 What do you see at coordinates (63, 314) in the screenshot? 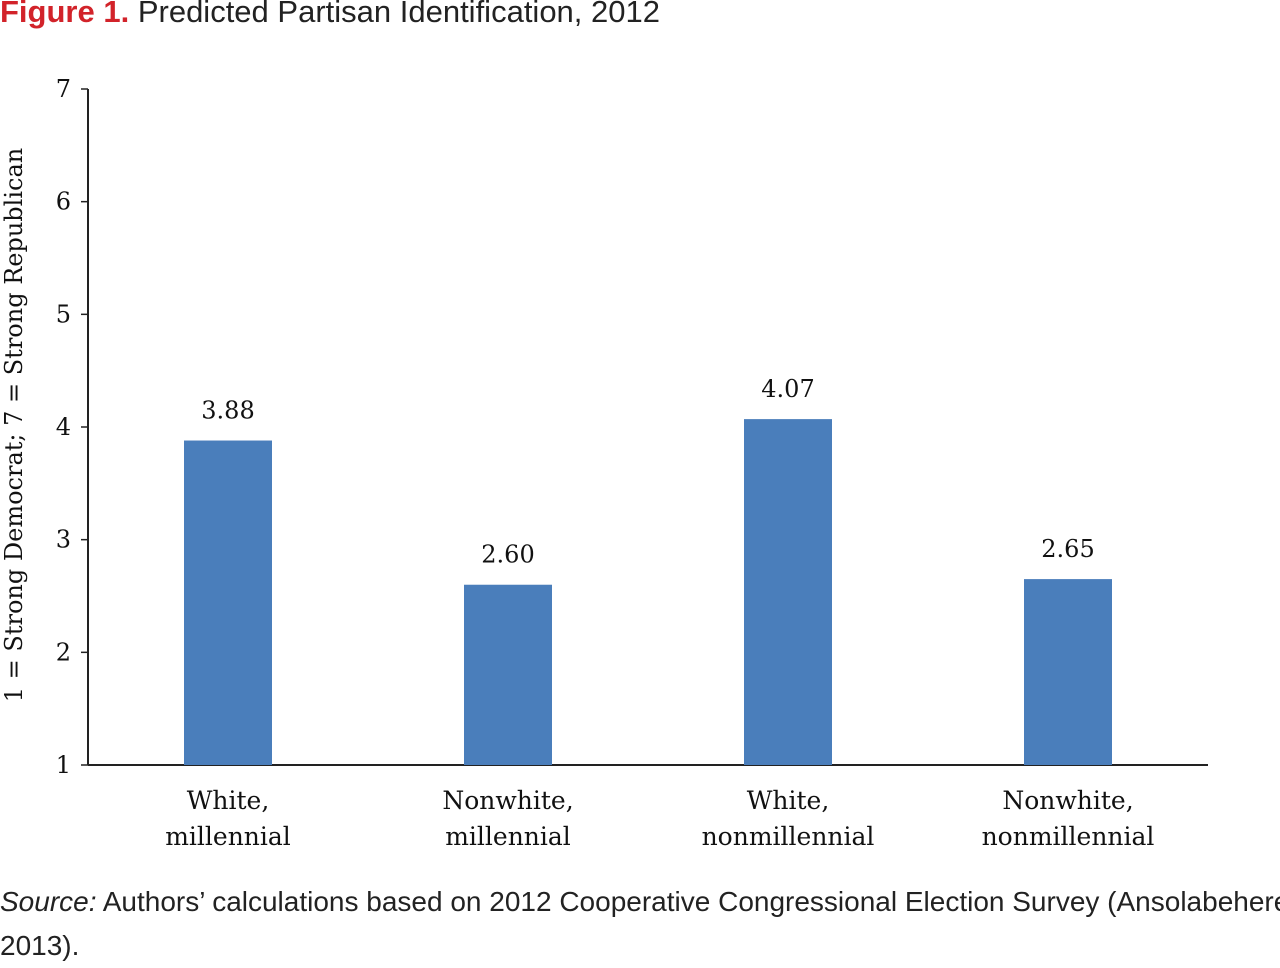
I see `y-tick-label: 5` at bounding box center [63, 314].